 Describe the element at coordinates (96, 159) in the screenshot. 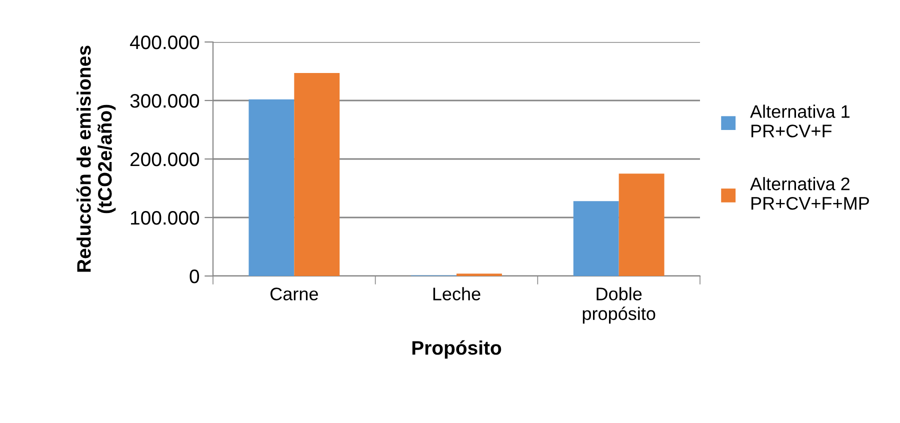

I see `y-axis-title: Reducción de emisiones (tCO2e/año)` at that location.